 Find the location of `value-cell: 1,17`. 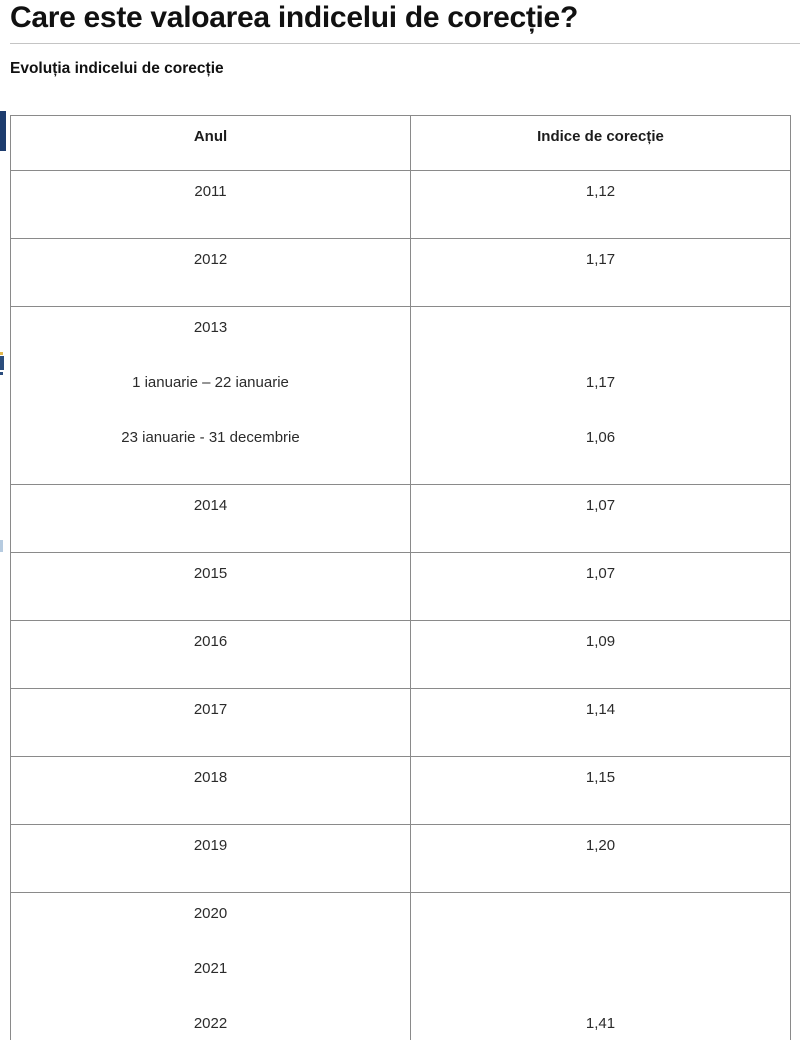

value-cell: 1,17 is located at coordinates (600, 272).